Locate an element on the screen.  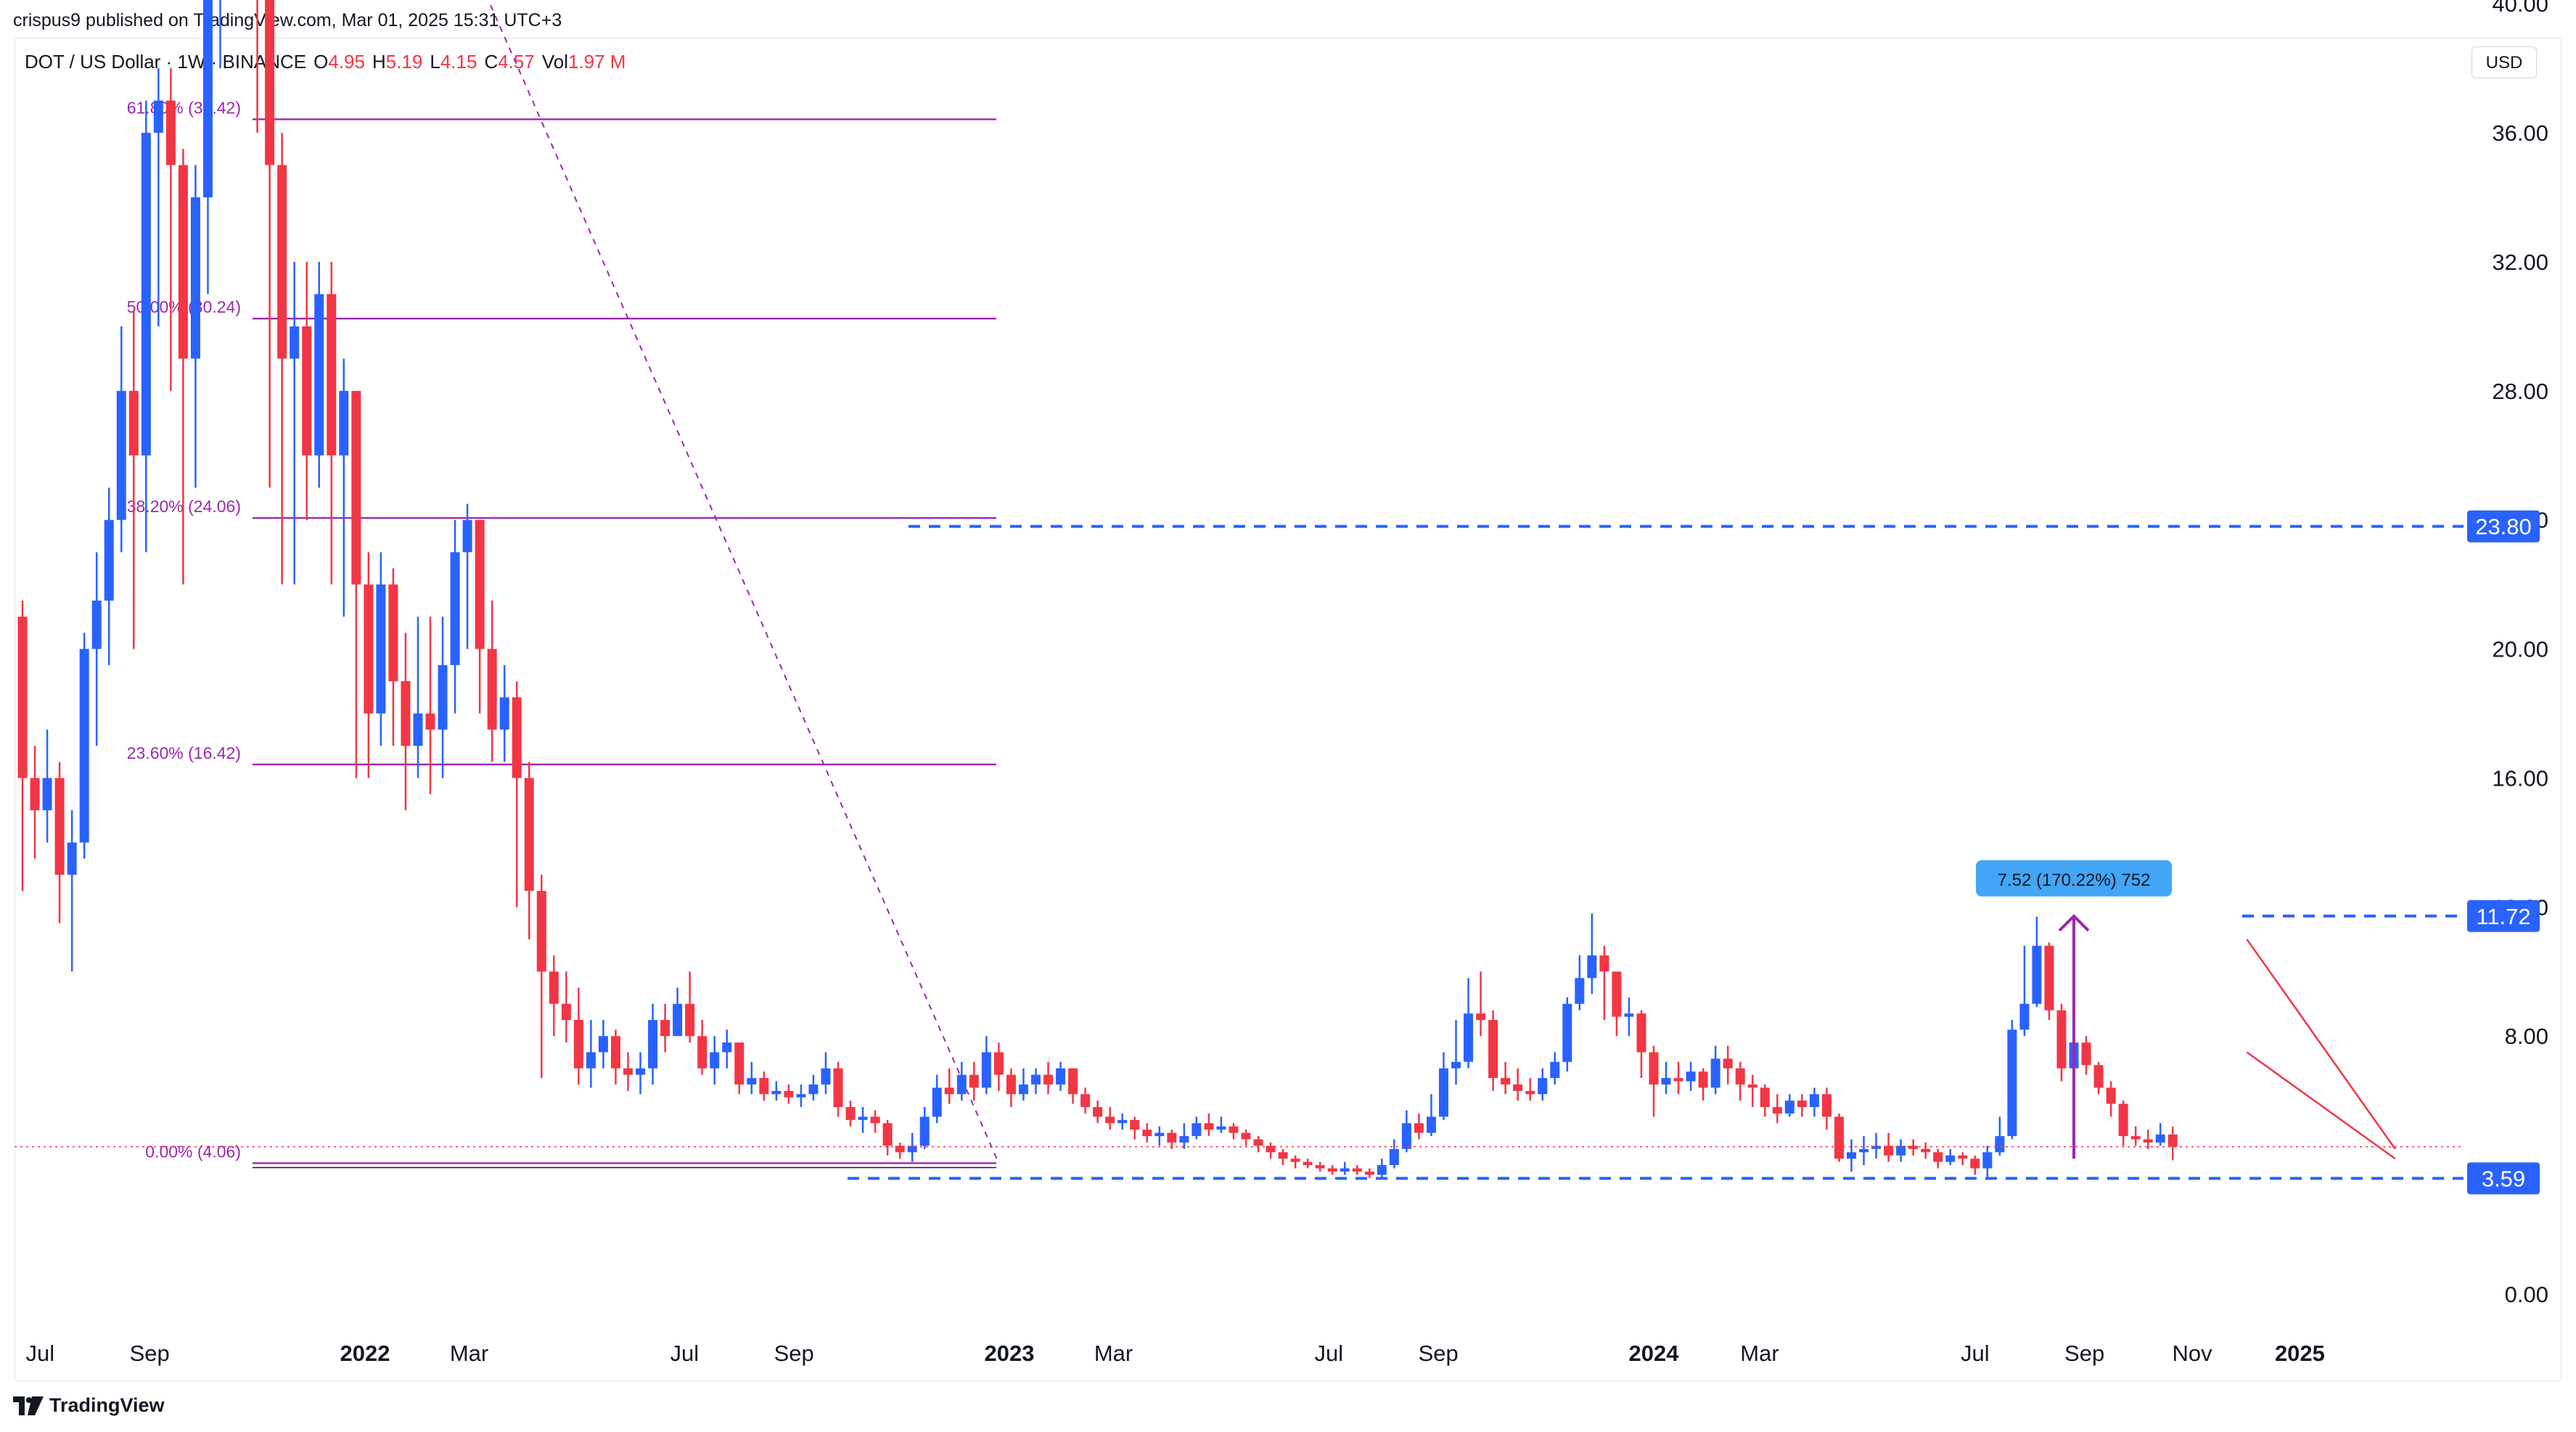
tradingview-brand: TradingView is located at coordinates (89, 1405).